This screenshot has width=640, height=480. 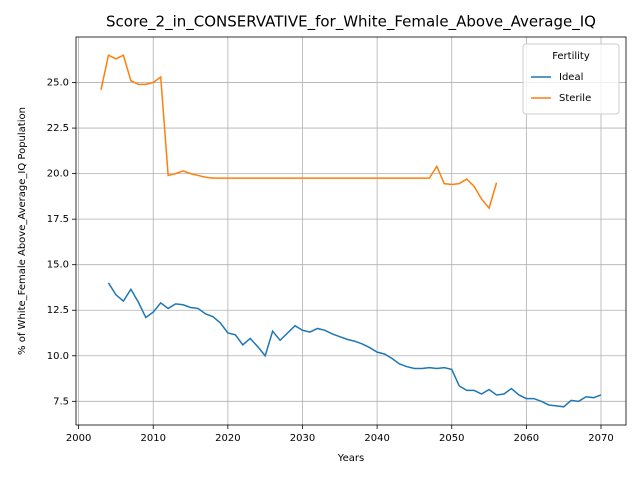 What do you see at coordinates (153, 438) in the screenshot?
I see `x-tick-label: 2010` at bounding box center [153, 438].